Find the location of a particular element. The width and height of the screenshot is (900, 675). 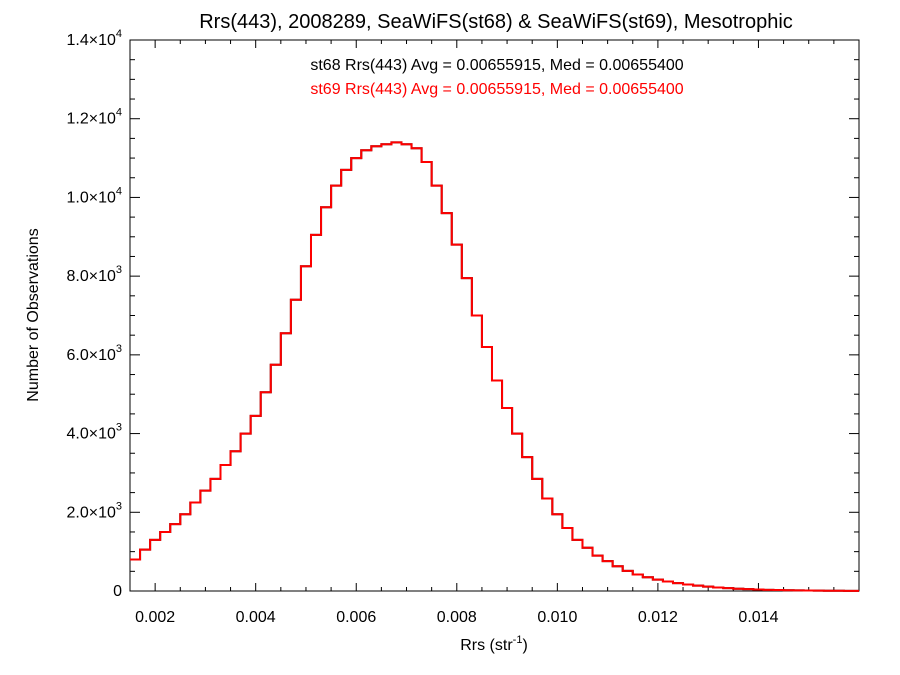

y-tick-label: 6.0×10³ is located at coordinates (94, 353).